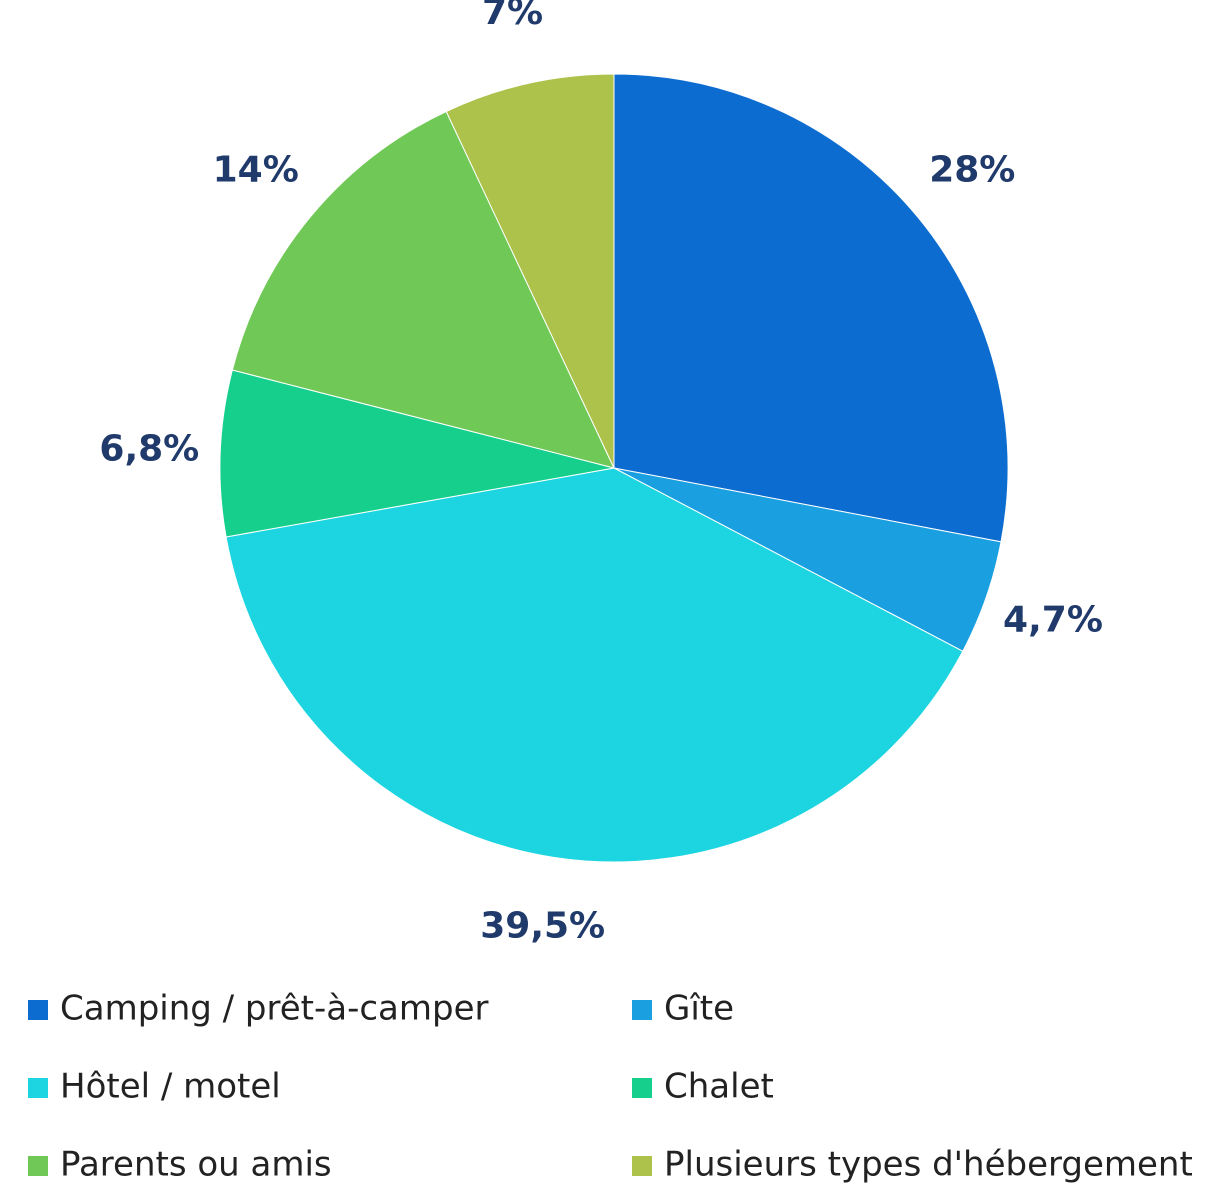 Image resolution: width=1226 pixels, height=1190 pixels. I want to click on value-label: 39,5%, so click(542, 926).